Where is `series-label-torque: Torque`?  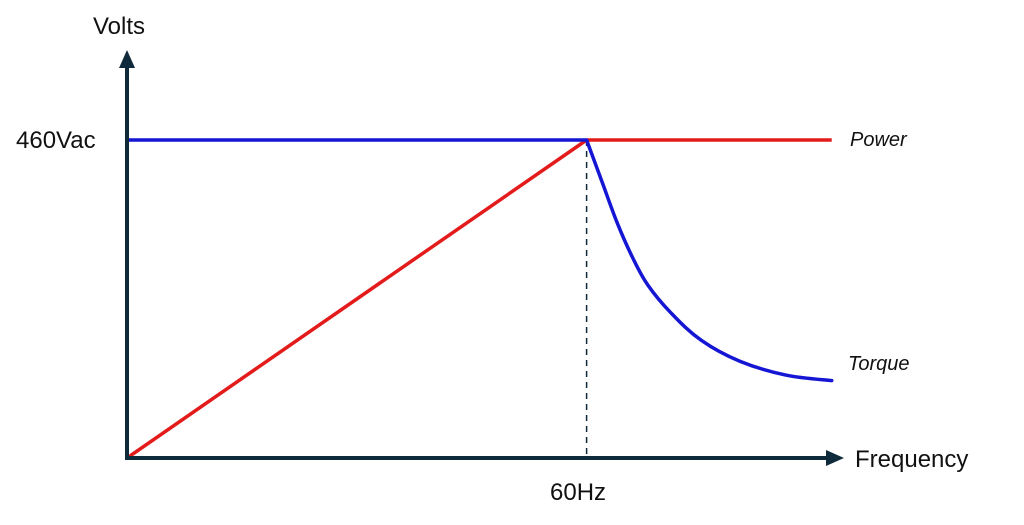 series-label-torque: Torque is located at coordinates (879, 364).